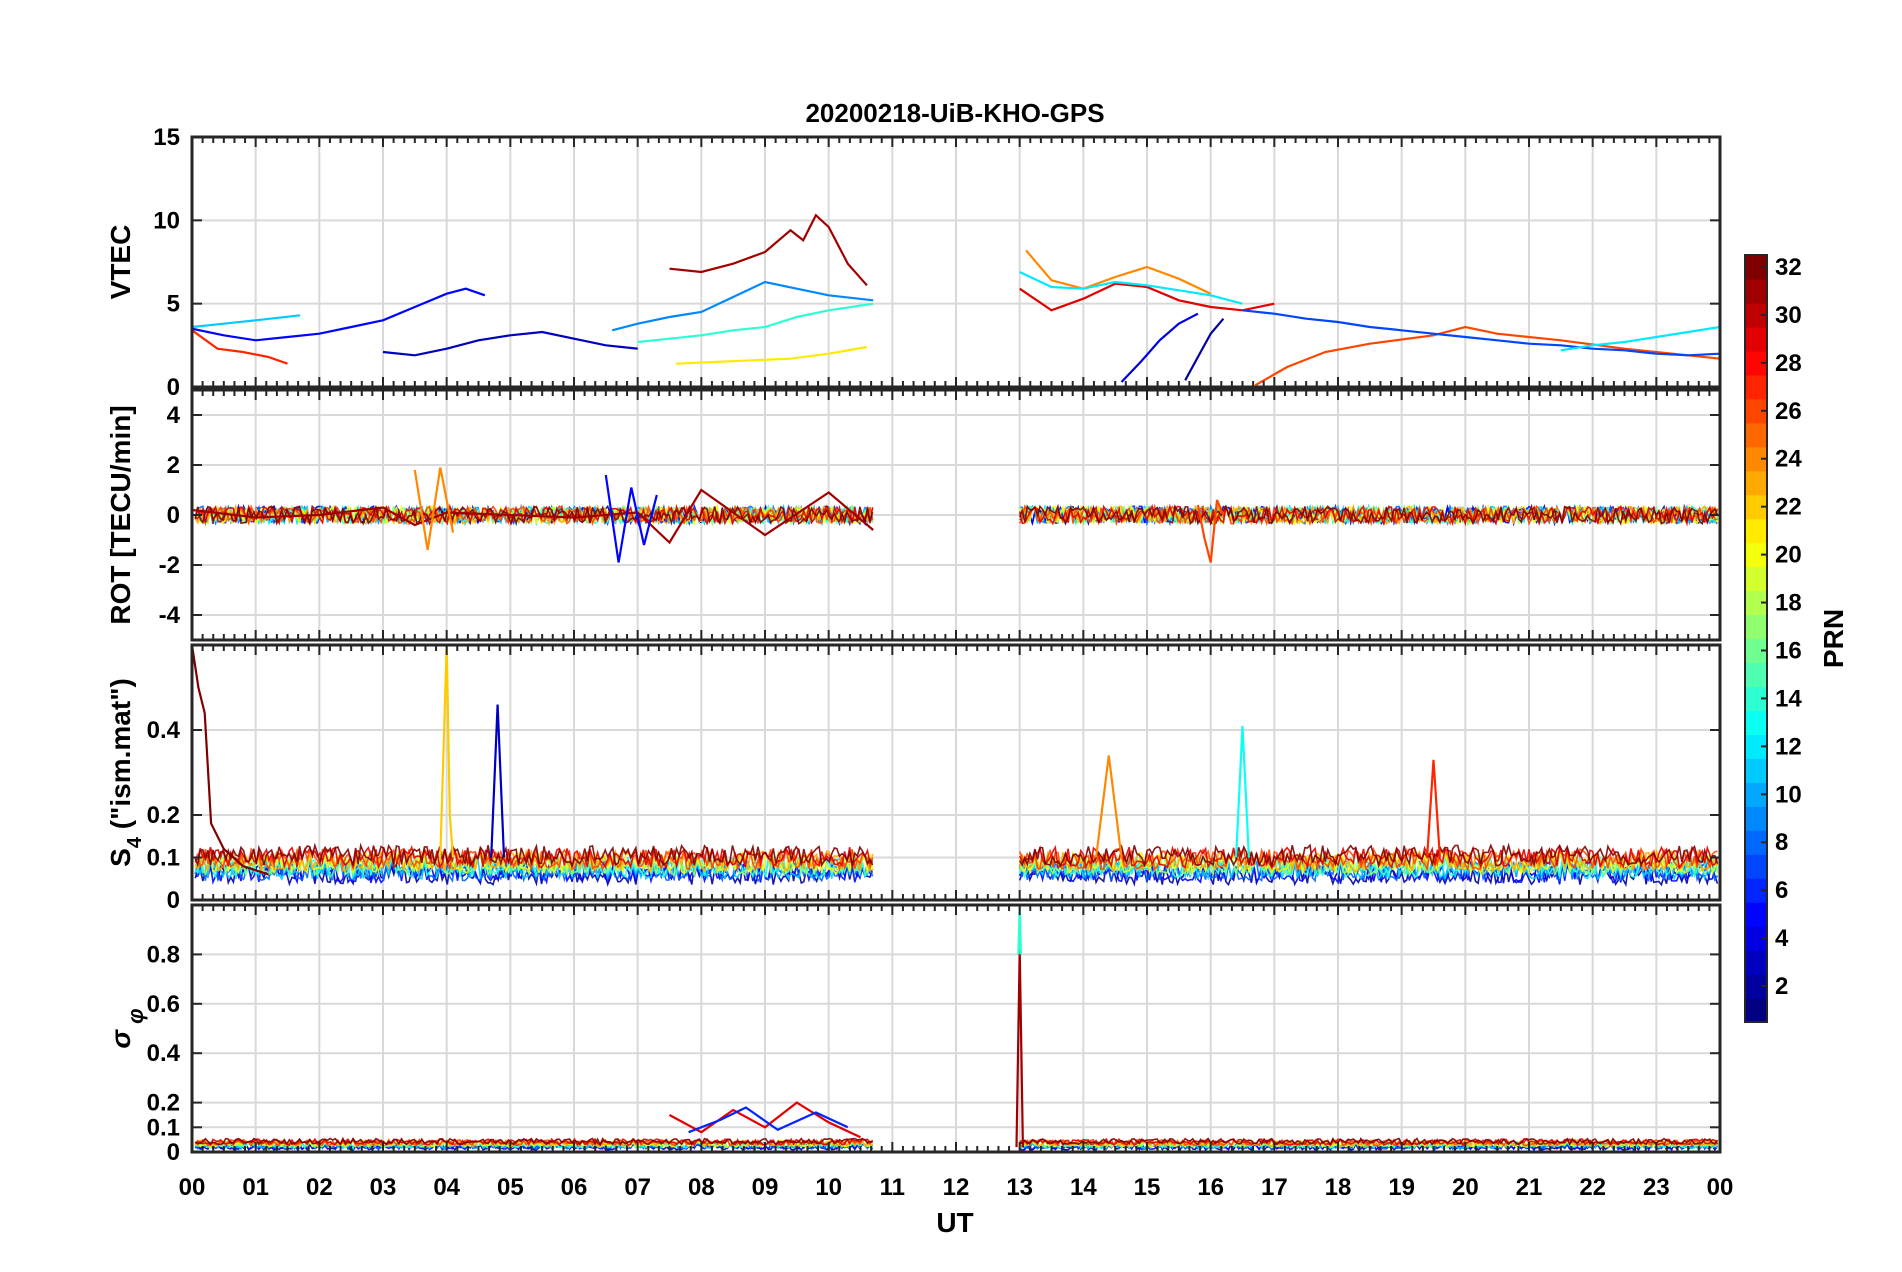 The width and height of the screenshot is (1902, 1272). Describe the element at coordinates (163, 954) in the screenshot. I see `y-tick-label: 0.8` at that location.